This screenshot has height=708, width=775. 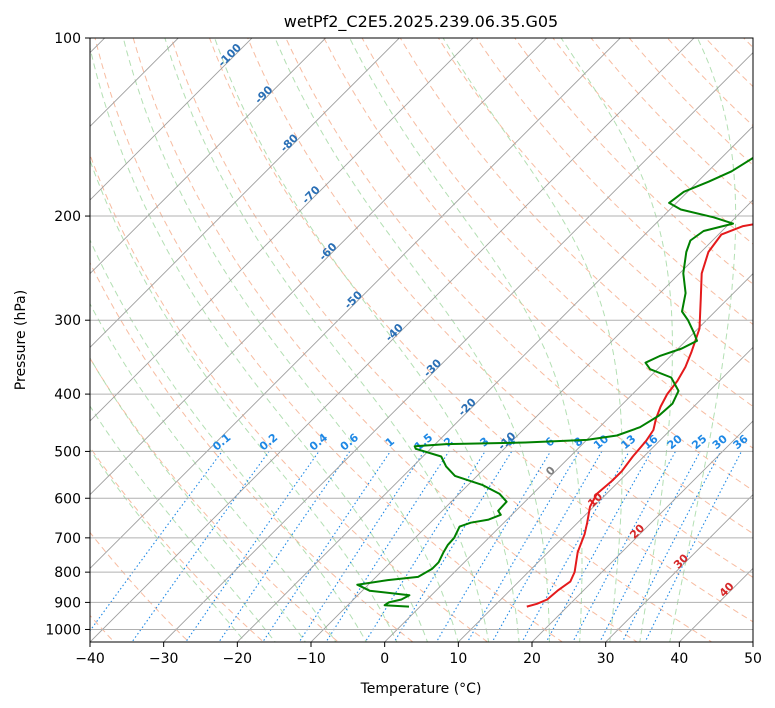 I want to click on mixing-ratio-label: 2, so click(x=448, y=442).